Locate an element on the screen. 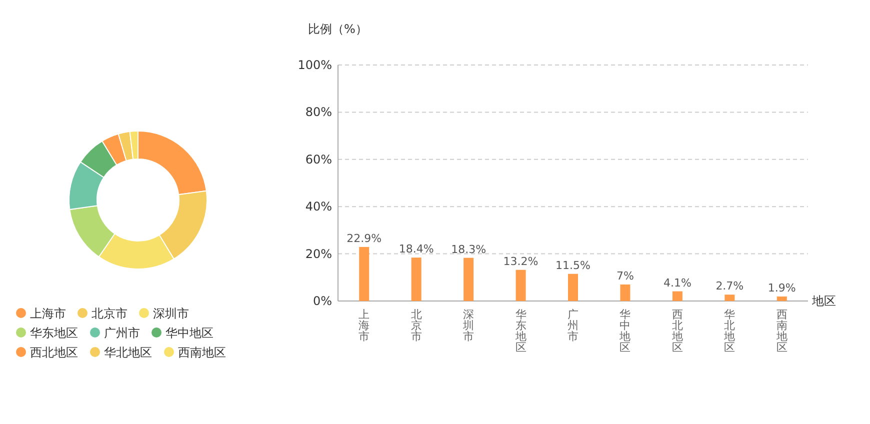  y-tick-label: 40% is located at coordinates (318, 207).